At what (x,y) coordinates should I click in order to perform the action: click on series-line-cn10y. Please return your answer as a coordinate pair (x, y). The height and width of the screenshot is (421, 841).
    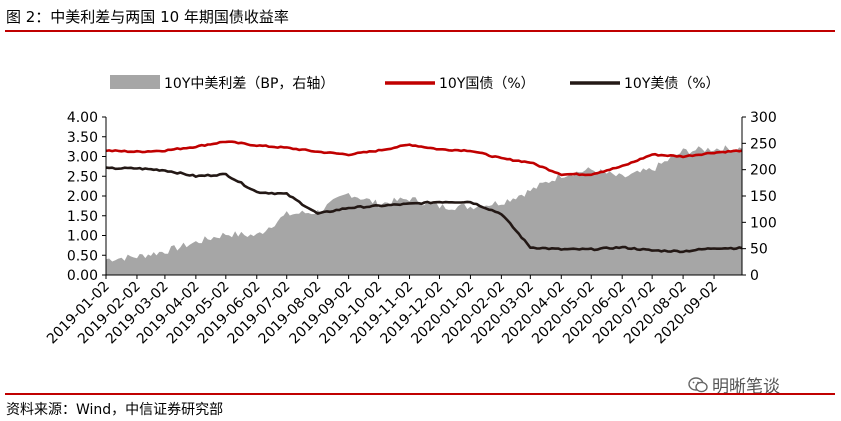
    Looking at the image, I should click on (424, 158).